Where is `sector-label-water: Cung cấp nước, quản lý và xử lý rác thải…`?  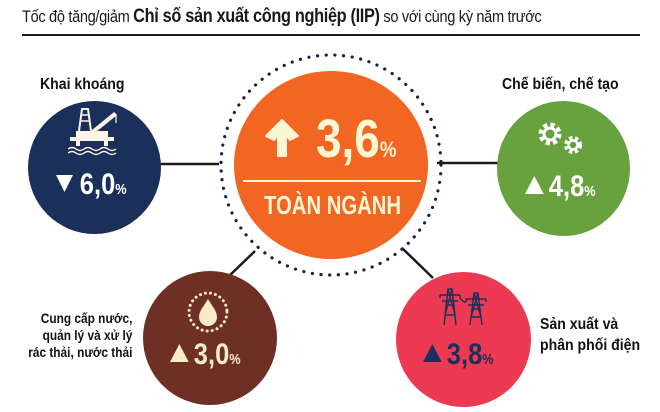 sector-label-water: Cung cấp nước, quản lý và xử lý rác thải… is located at coordinates (79, 335).